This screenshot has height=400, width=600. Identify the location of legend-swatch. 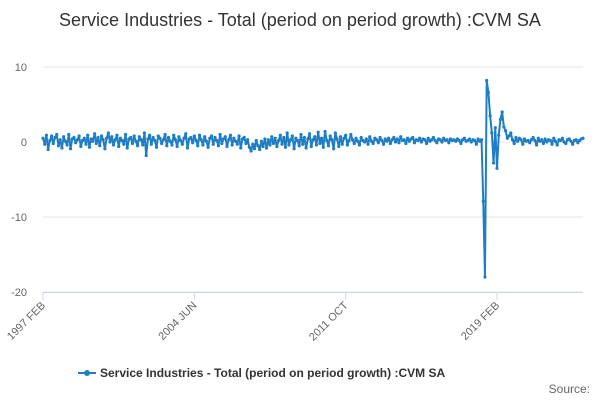
(87, 373).